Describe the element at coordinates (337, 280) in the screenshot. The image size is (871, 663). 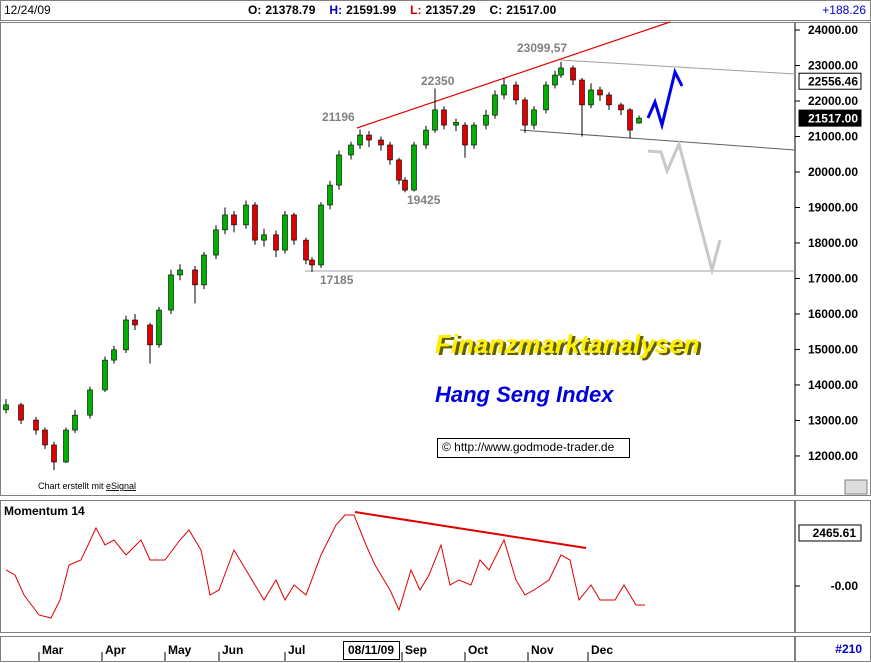
I see `annotation: 17185` at that location.